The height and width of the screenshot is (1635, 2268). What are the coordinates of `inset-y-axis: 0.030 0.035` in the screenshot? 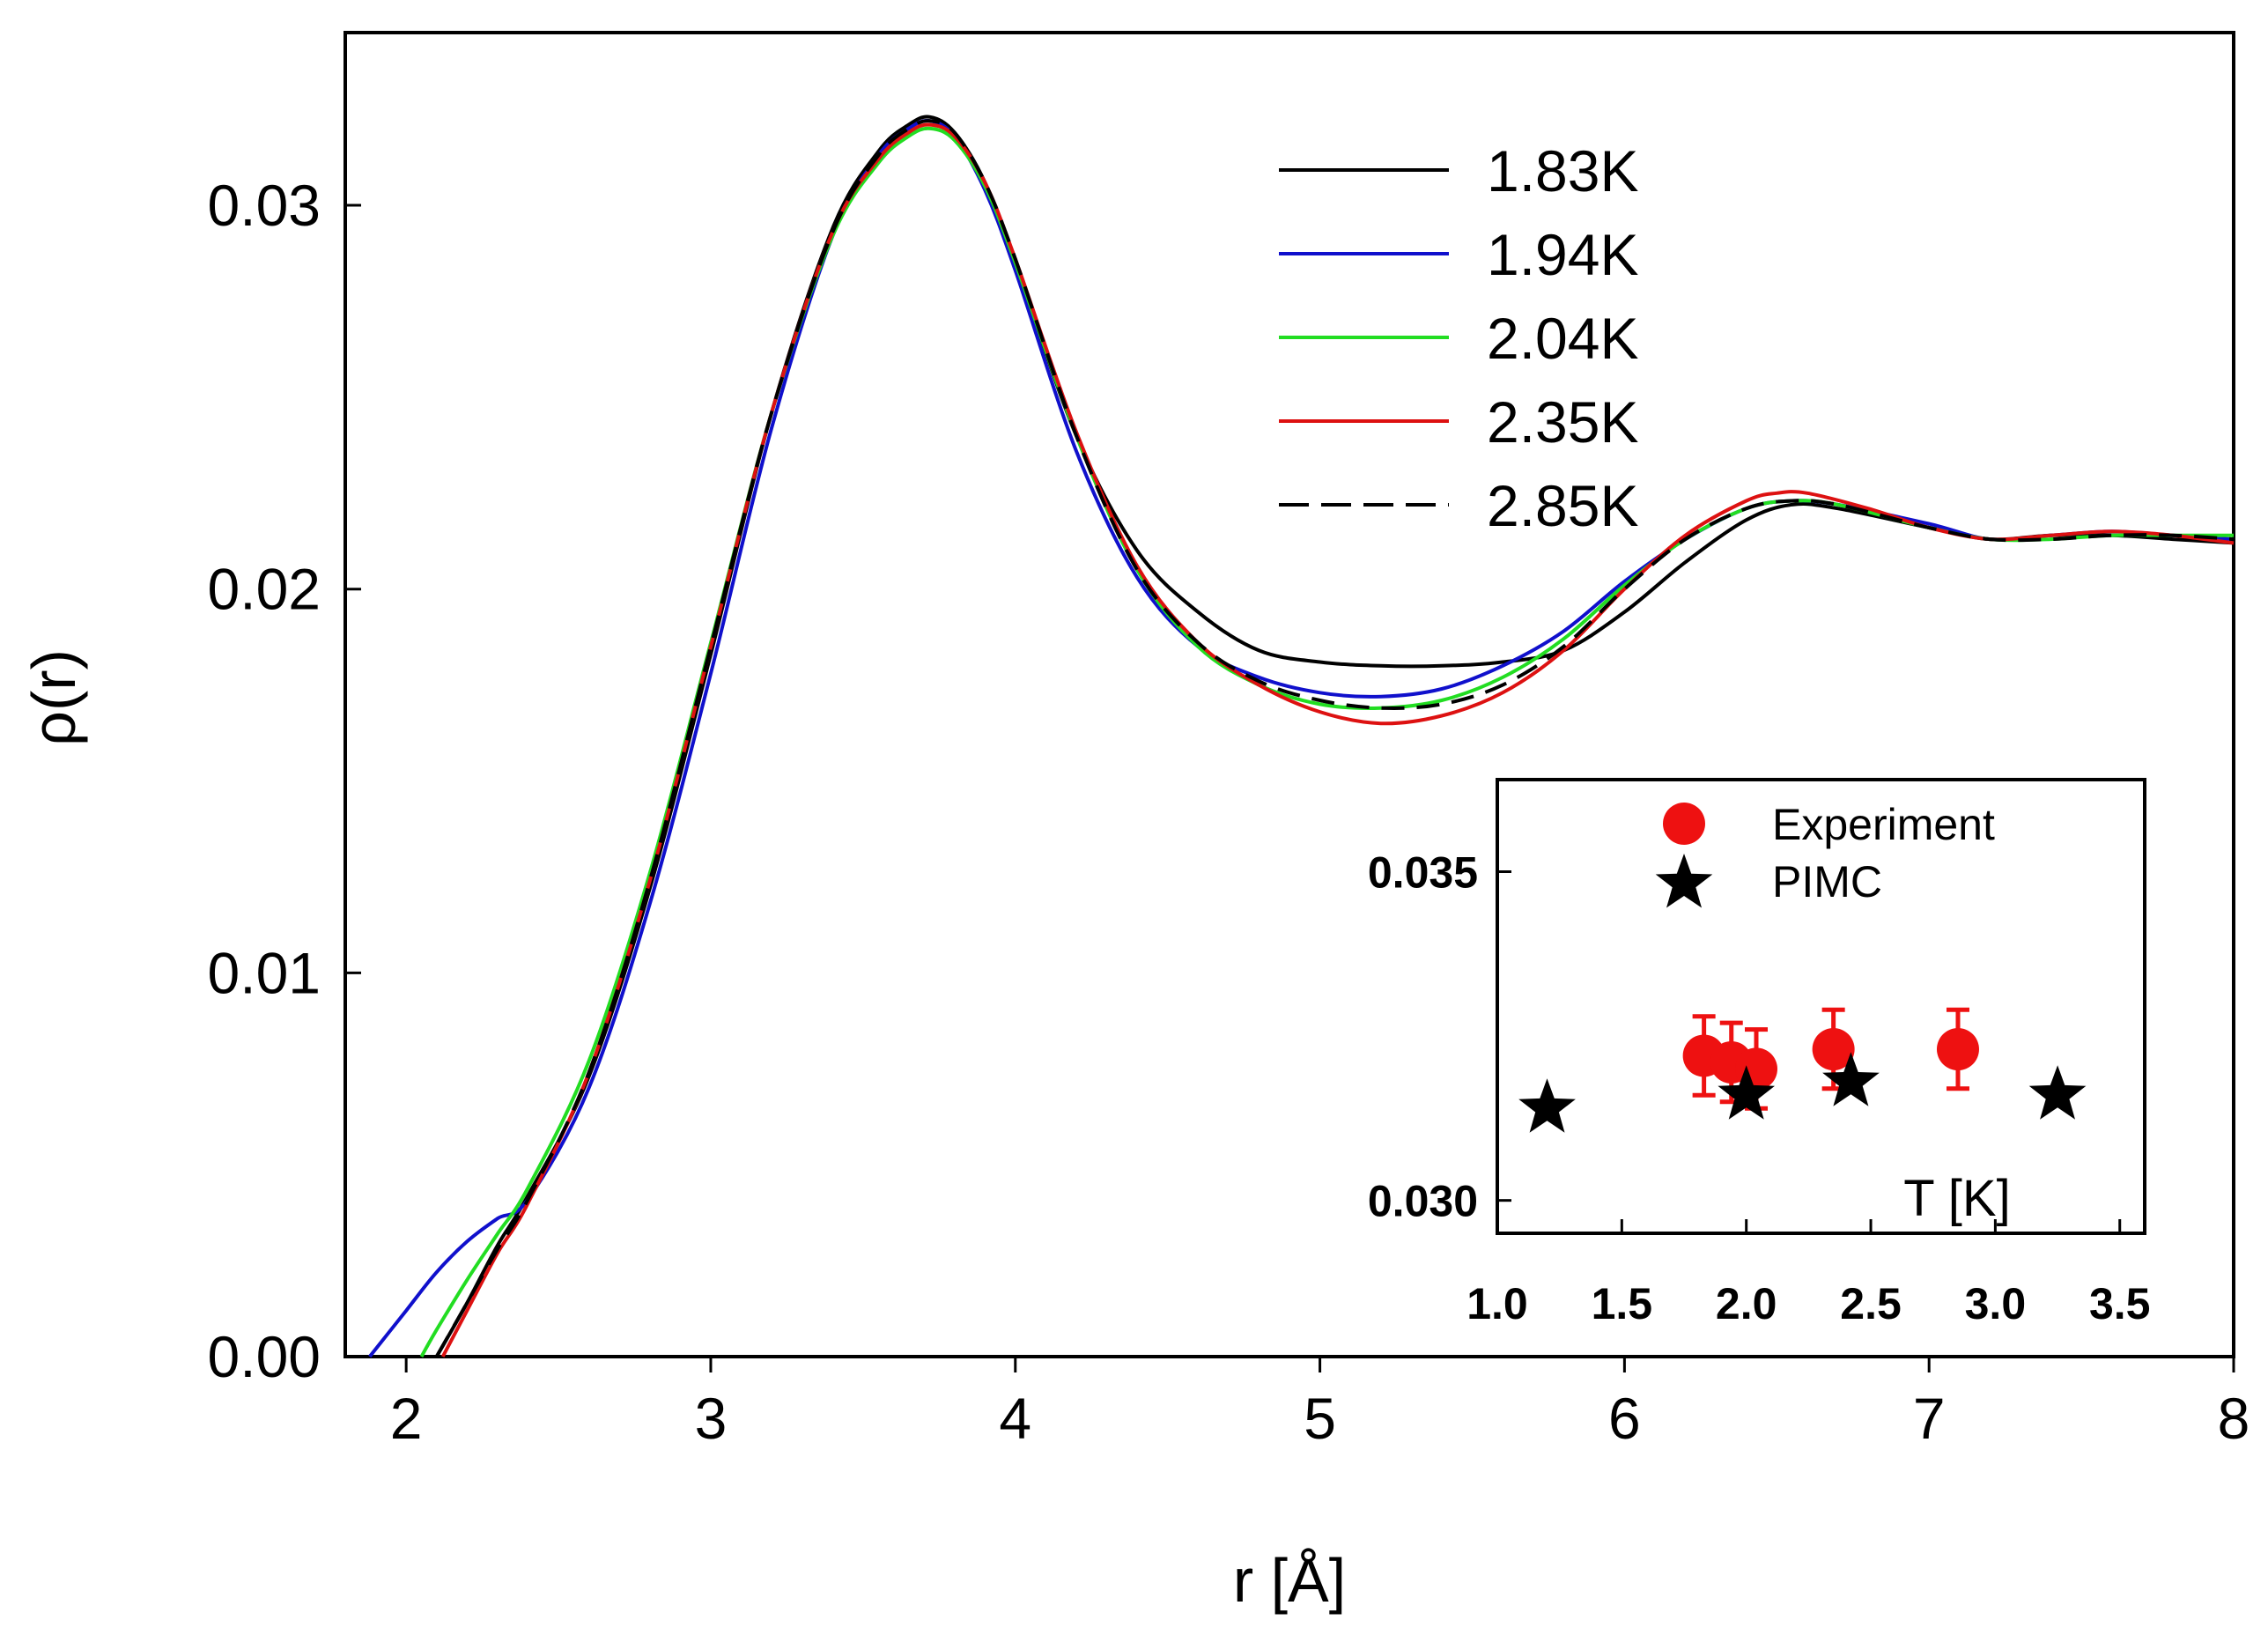 It's located at (1440, 1036).